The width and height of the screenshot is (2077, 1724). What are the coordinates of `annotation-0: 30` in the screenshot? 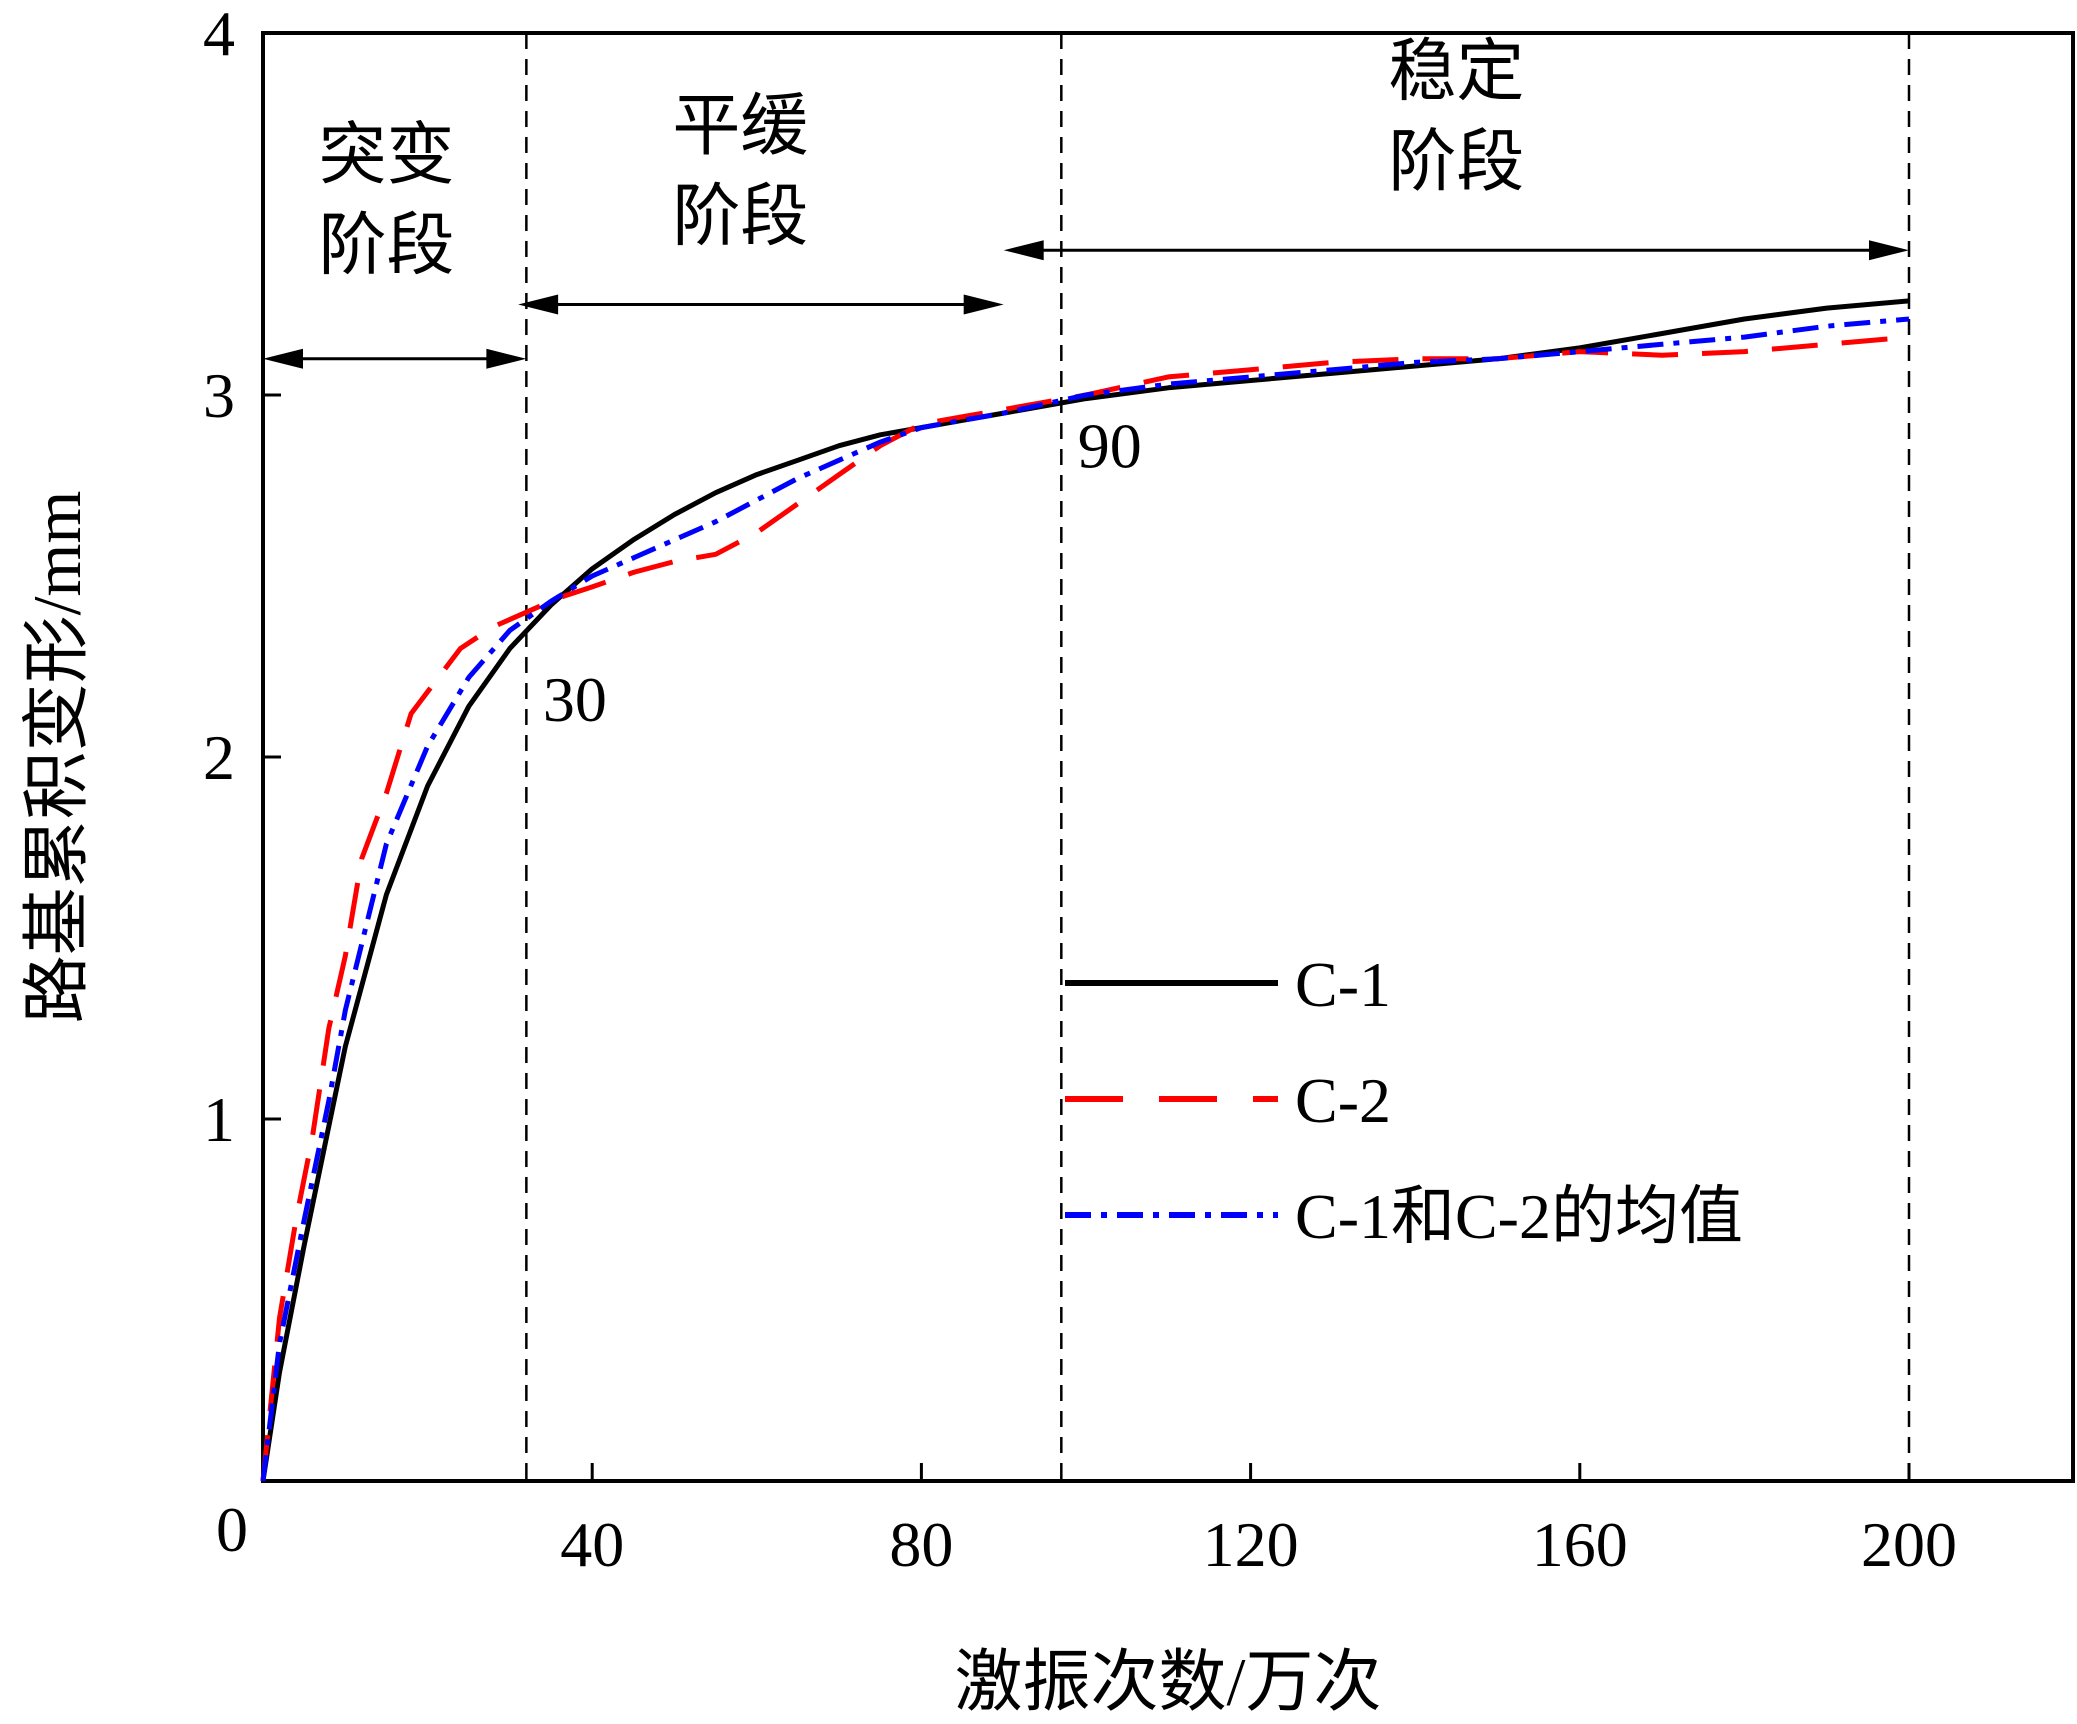 It's located at (575, 699).